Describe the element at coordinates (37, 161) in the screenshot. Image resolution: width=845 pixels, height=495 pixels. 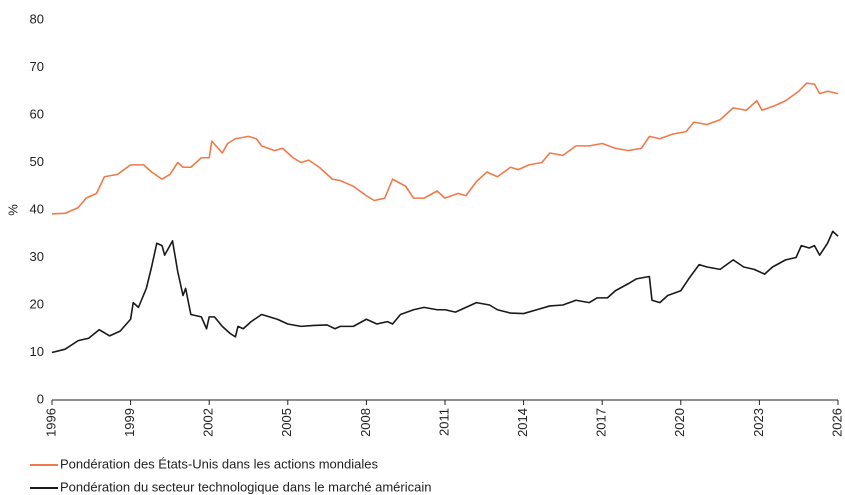
I see `y-tick-label: 50` at that location.